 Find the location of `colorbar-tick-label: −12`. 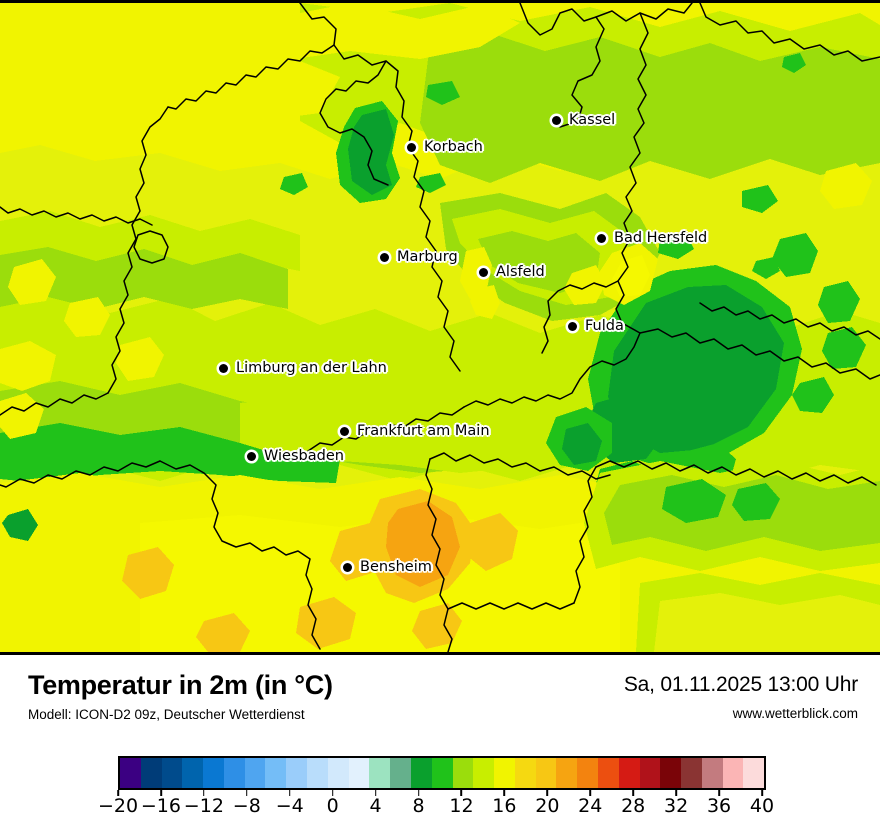

colorbar-tick-label: −12 is located at coordinates (203, 806).